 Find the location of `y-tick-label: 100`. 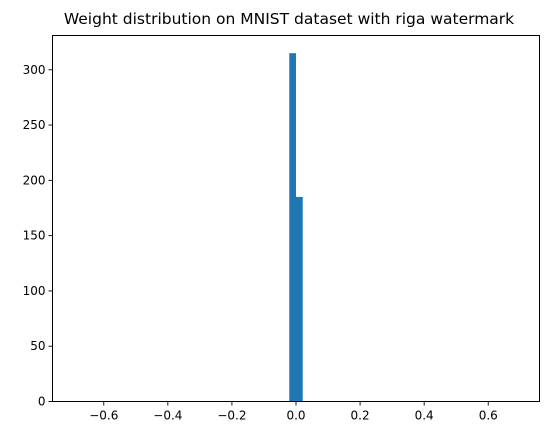

y-tick-label: 100 is located at coordinates (34, 291).